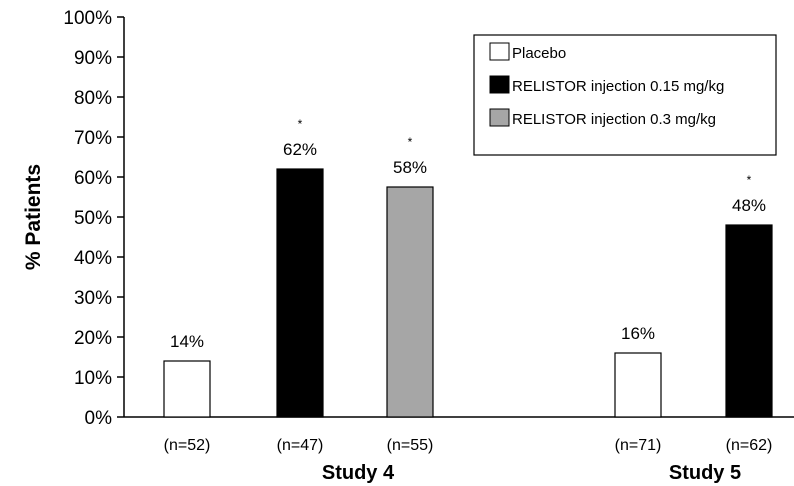 The height and width of the screenshot is (486, 794). I want to click on y-tick-label: 90%, so click(93, 58).